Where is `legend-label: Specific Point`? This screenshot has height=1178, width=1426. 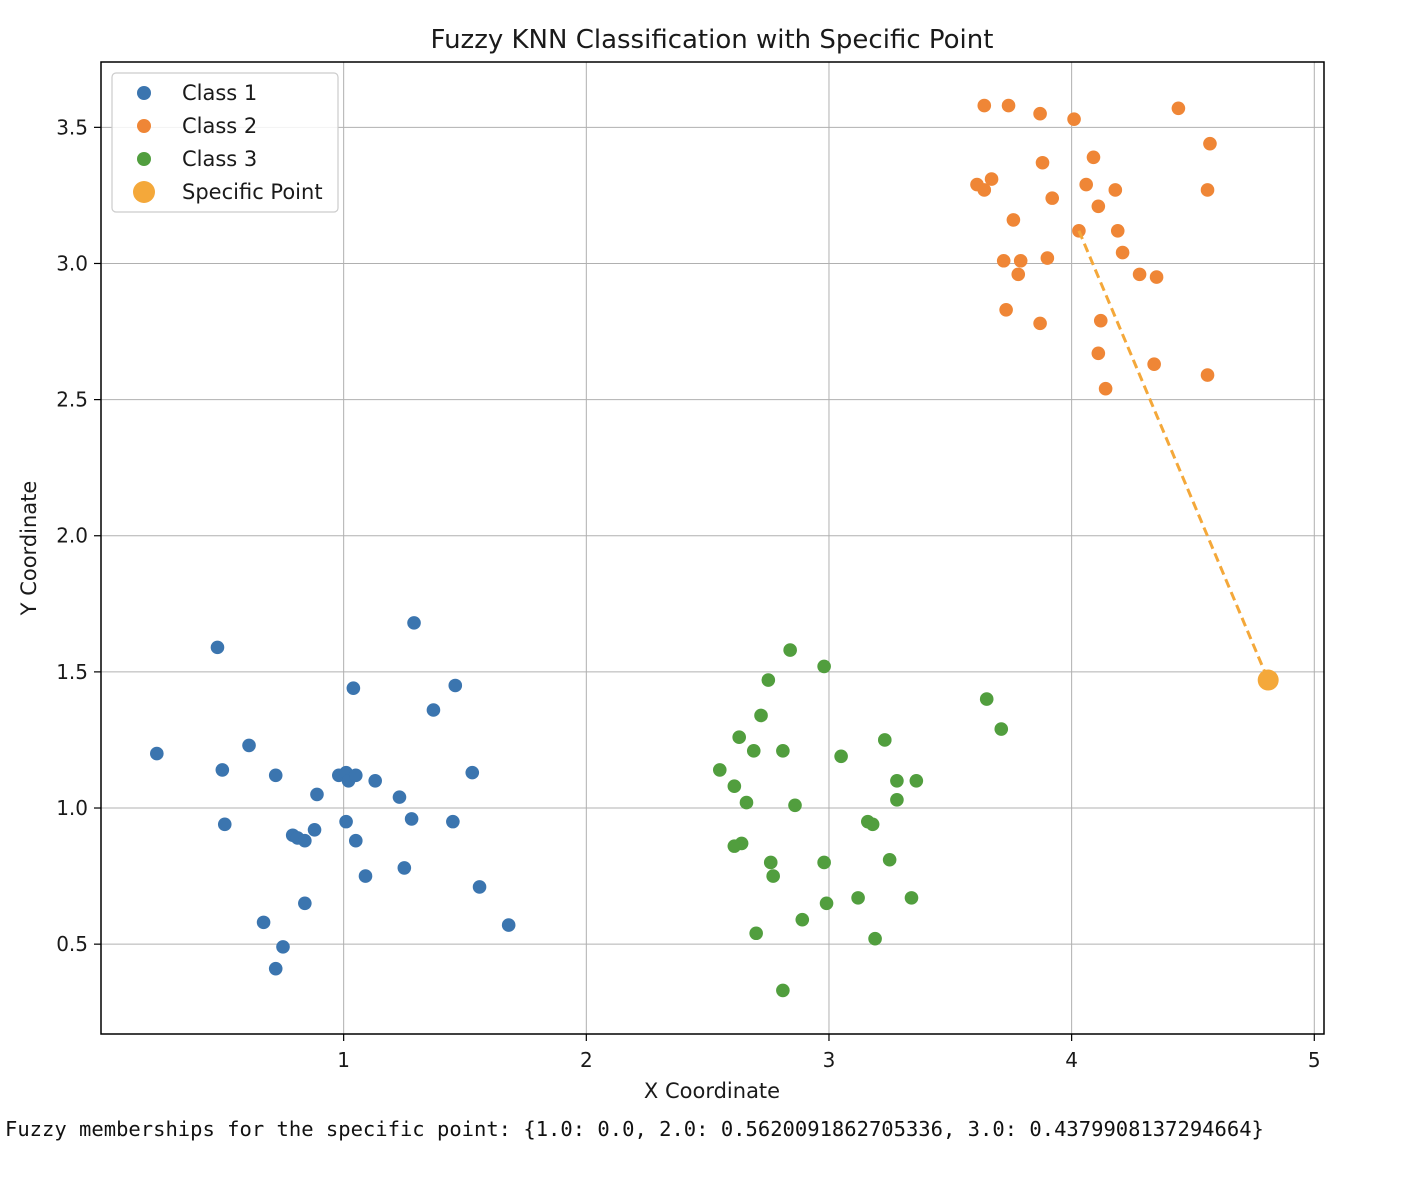 legend-label: Specific Point is located at coordinates (252, 192).